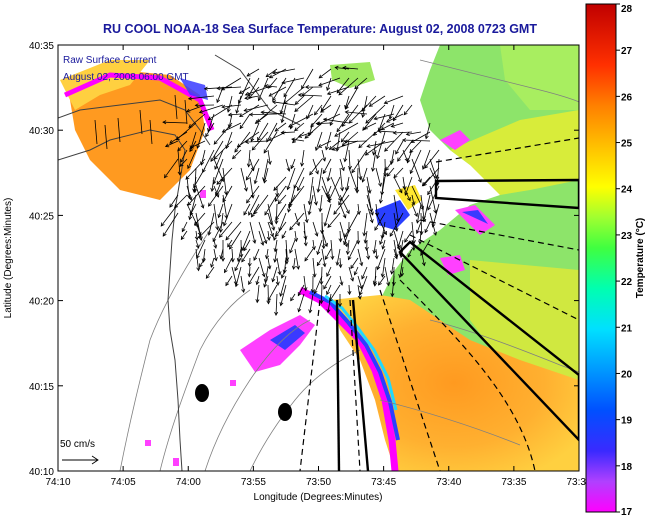 This screenshot has width=651, height=518. What do you see at coordinates (627, 236) in the screenshot?
I see `colorbar-tick-label: 23` at bounding box center [627, 236].